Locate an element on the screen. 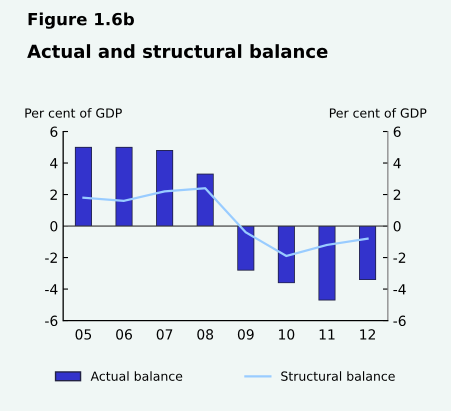 This screenshot has width=451, height=411. x-tick-label: 09 is located at coordinates (246, 334).